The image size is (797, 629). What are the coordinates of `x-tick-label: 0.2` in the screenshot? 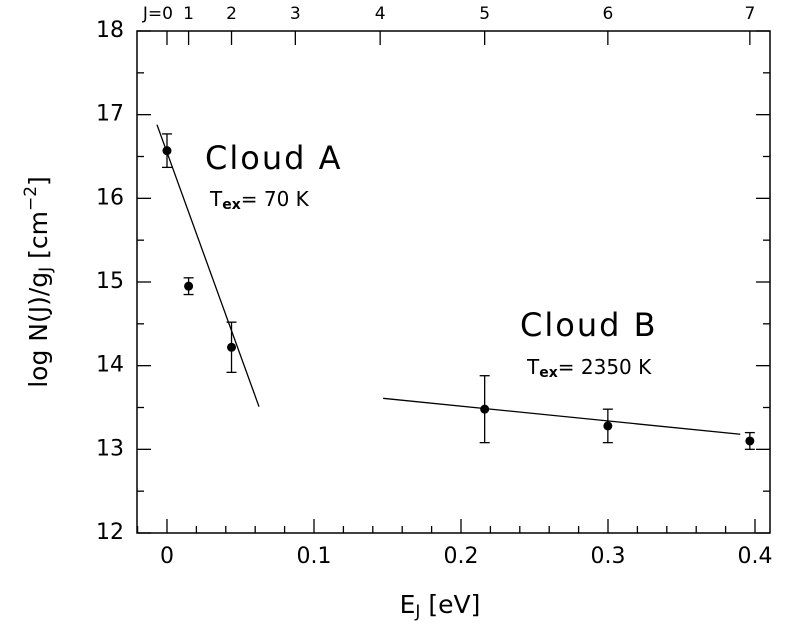 It's located at (460, 556).